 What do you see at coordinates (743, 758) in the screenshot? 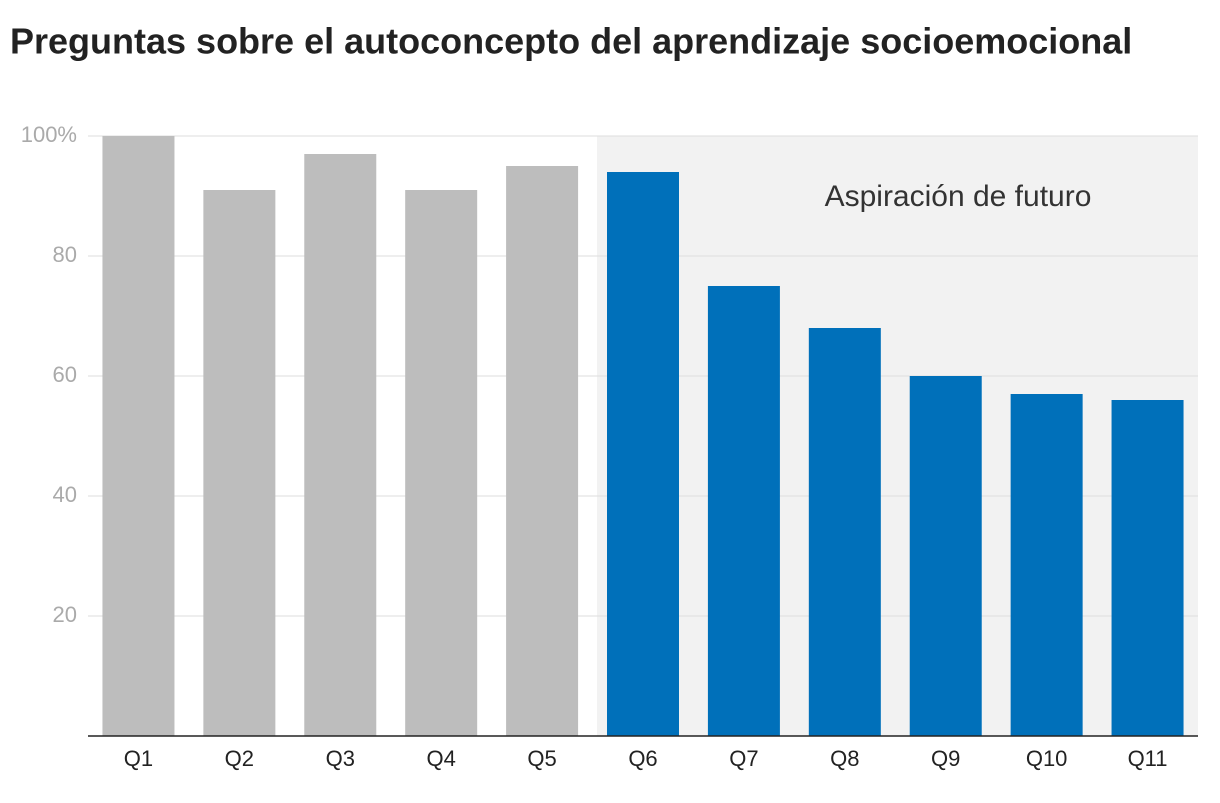
I see `x-tick-label: Q7` at bounding box center [743, 758].